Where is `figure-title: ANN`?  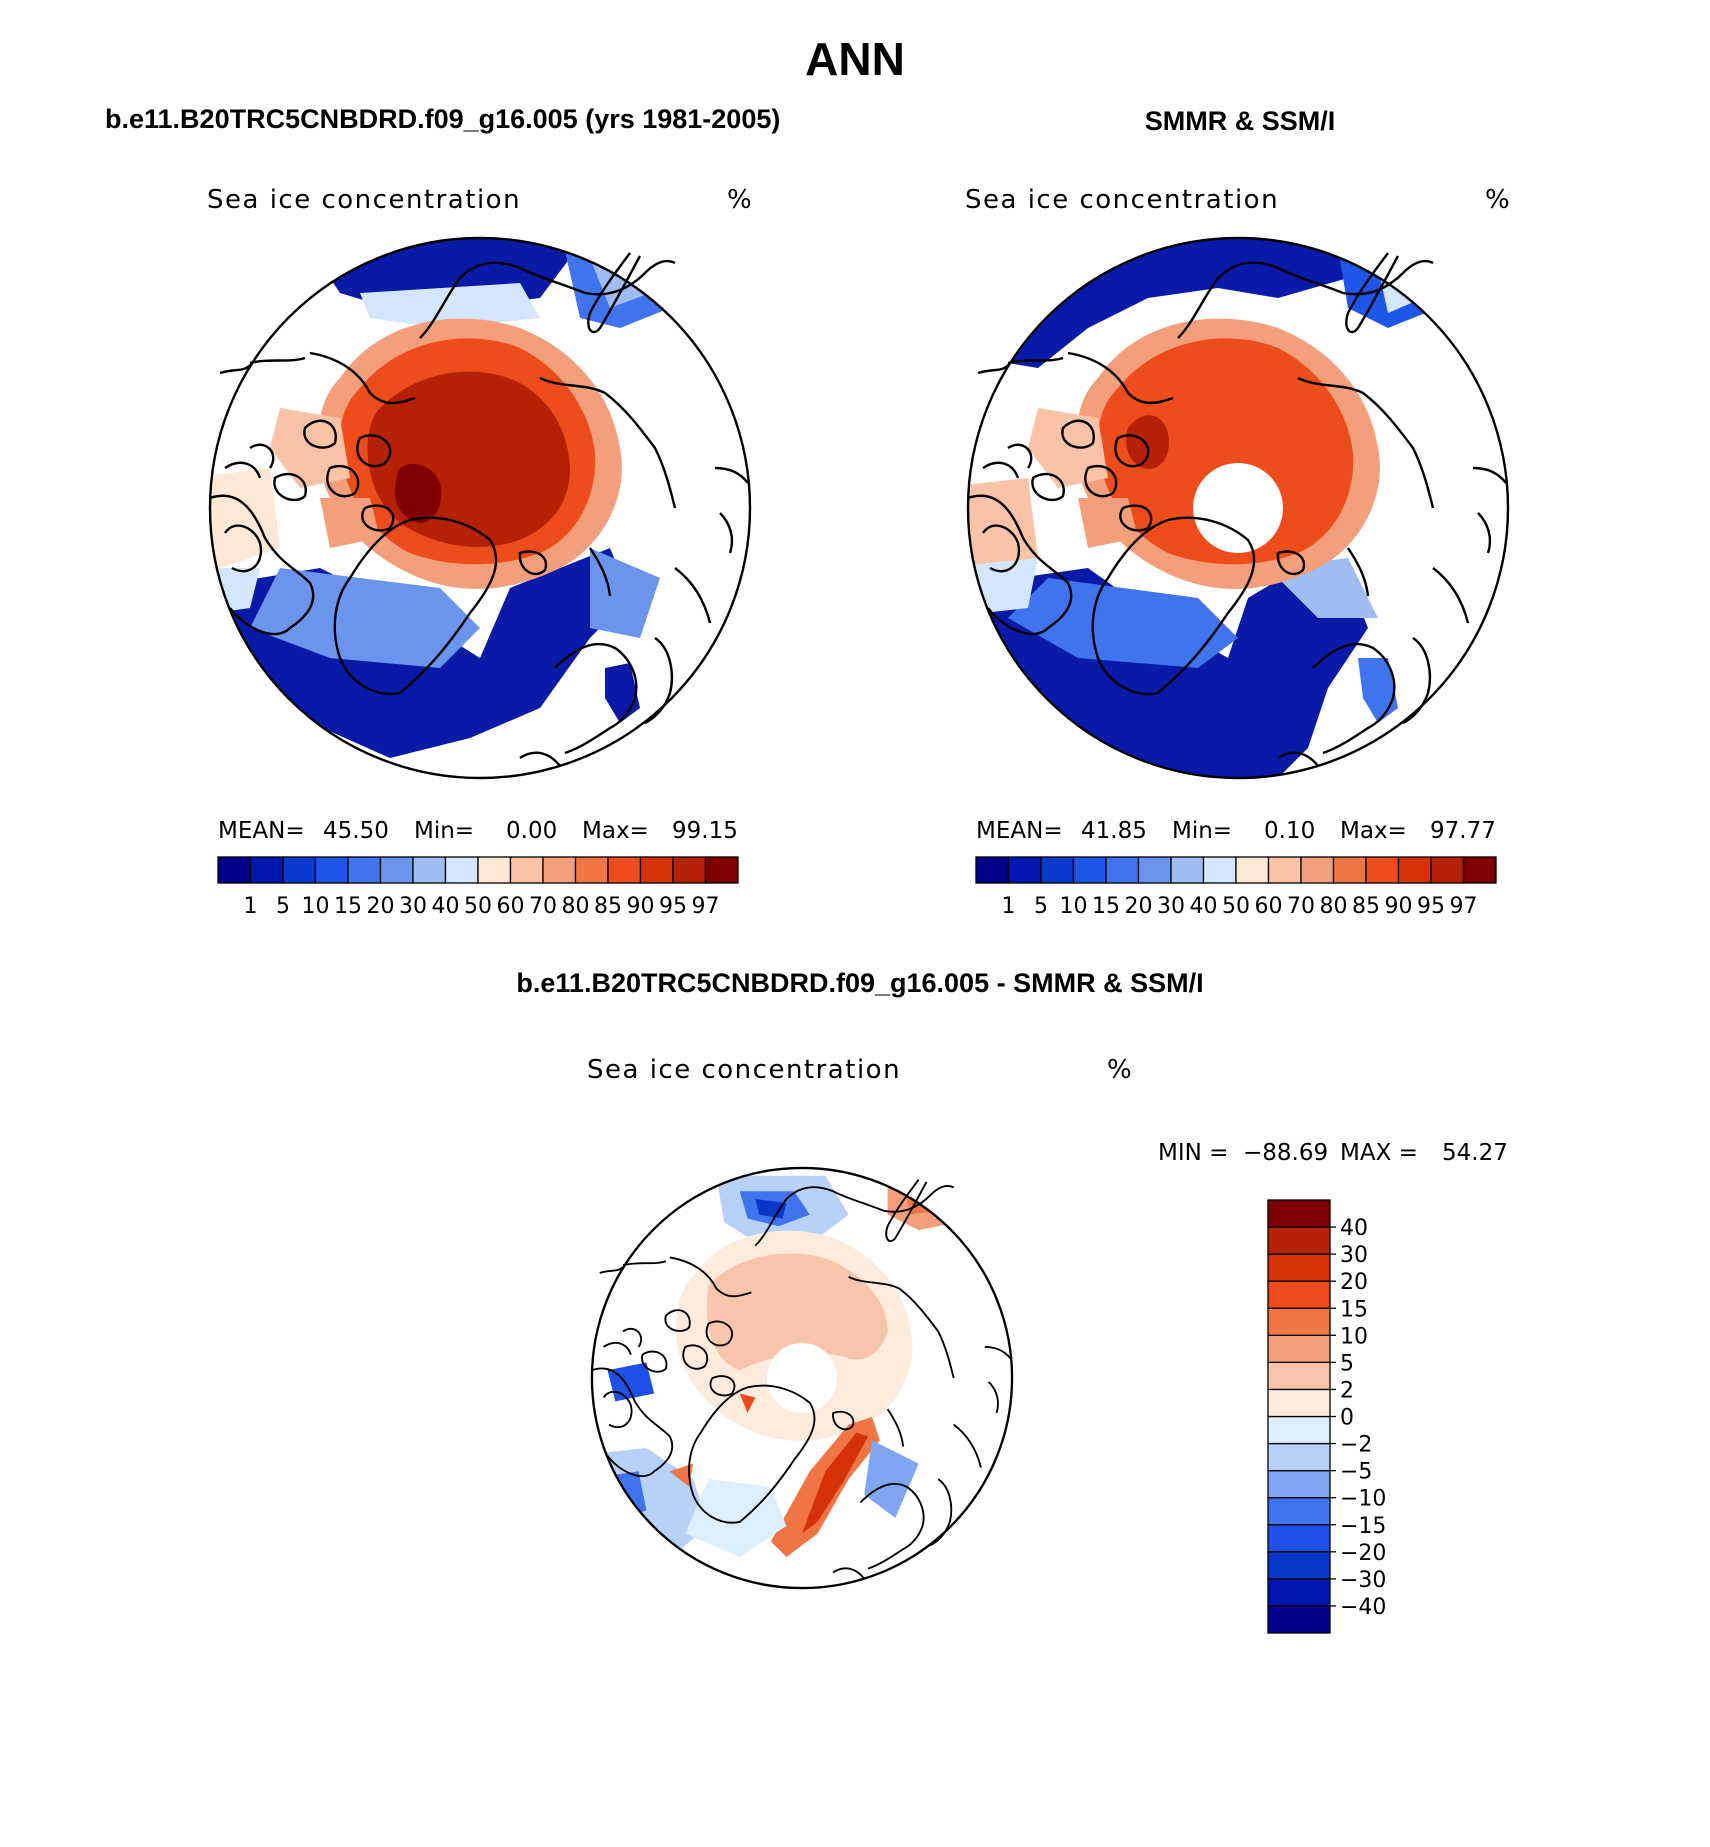
figure-title: ANN is located at coordinates (855, 59).